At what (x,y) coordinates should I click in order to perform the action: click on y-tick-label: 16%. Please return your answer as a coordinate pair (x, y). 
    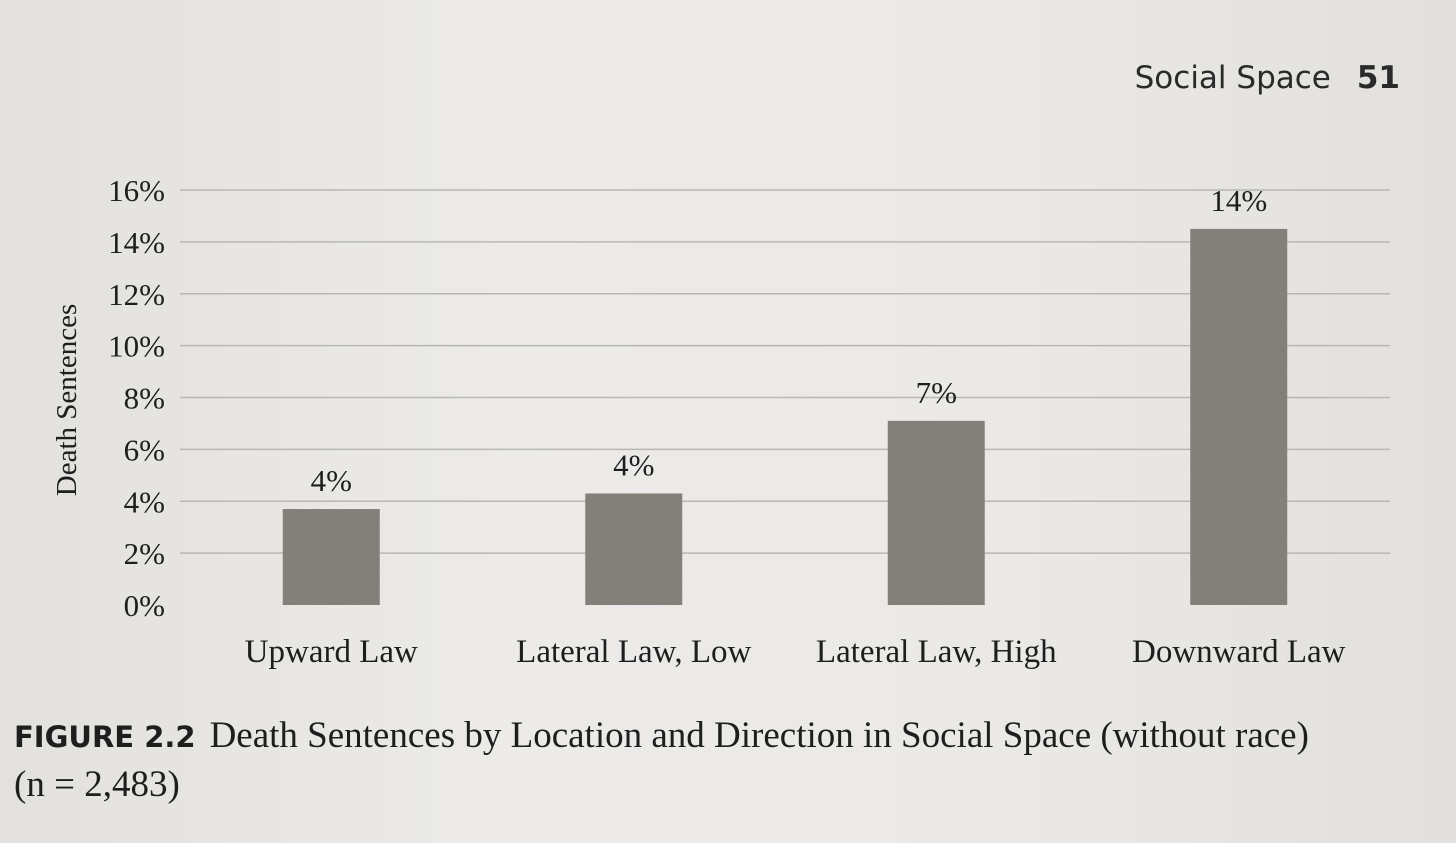
    Looking at the image, I should click on (136, 190).